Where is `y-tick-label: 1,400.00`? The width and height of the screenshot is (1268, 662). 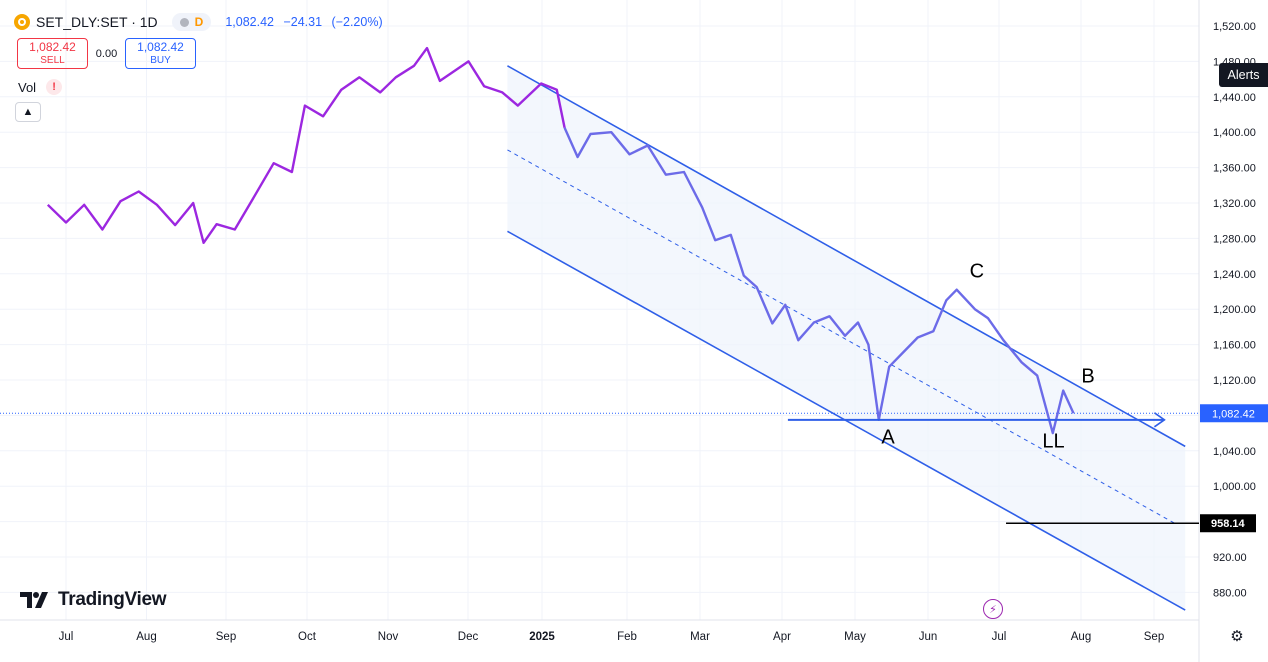 y-tick-label: 1,400.00 is located at coordinates (1234, 133).